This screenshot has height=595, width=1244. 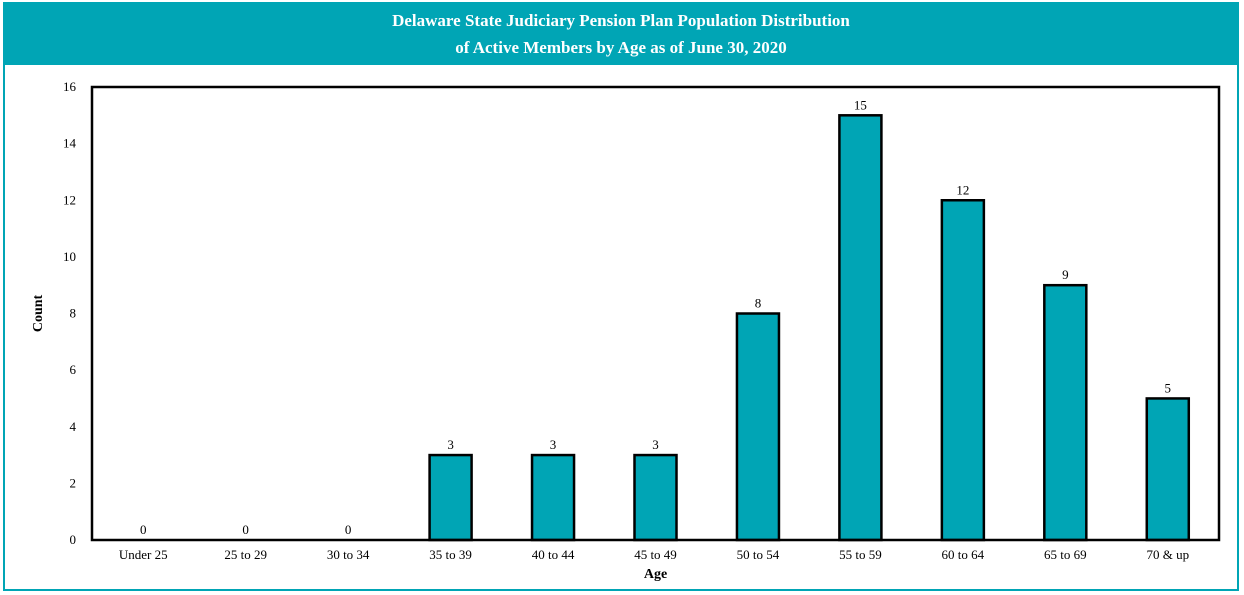 I want to click on y-axis-tick-labels: 0 2 4 6 8 10 12 14 16, so click(x=70, y=313).